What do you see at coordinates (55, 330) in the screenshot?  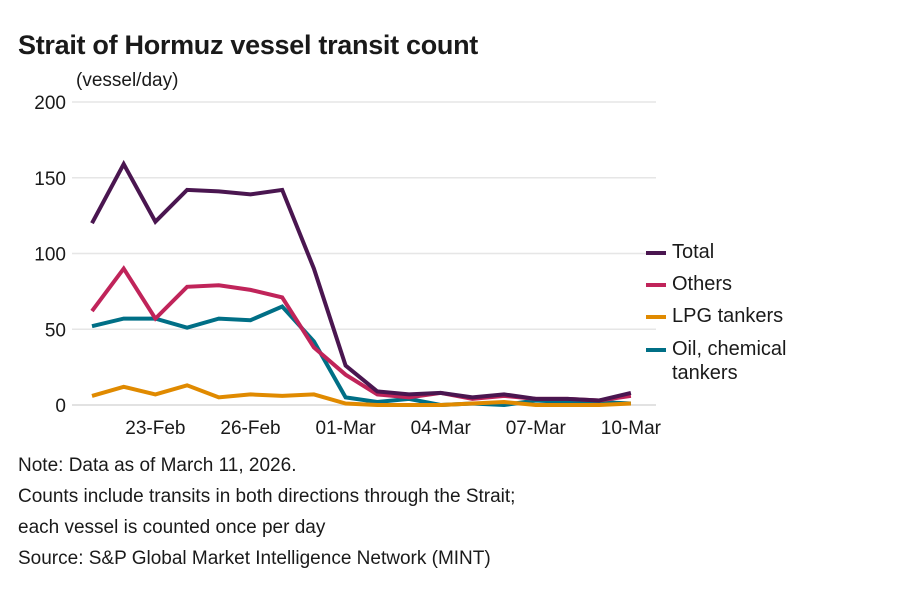 I see `y-tick-label: 50` at bounding box center [55, 330].